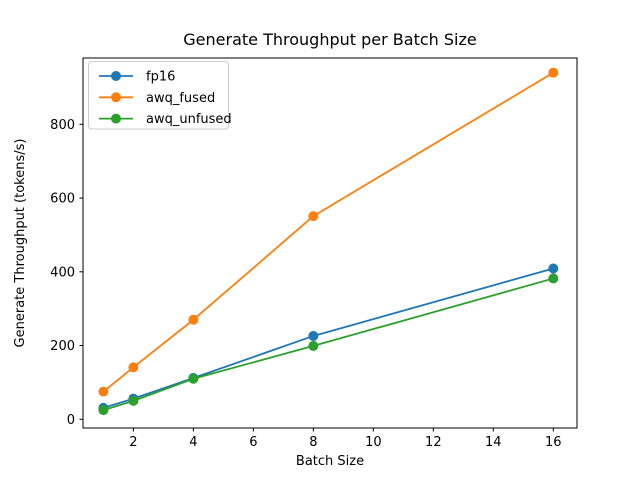 This screenshot has height=480, width=640. I want to click on legend-label: awq_unfused, so click(189, 119).